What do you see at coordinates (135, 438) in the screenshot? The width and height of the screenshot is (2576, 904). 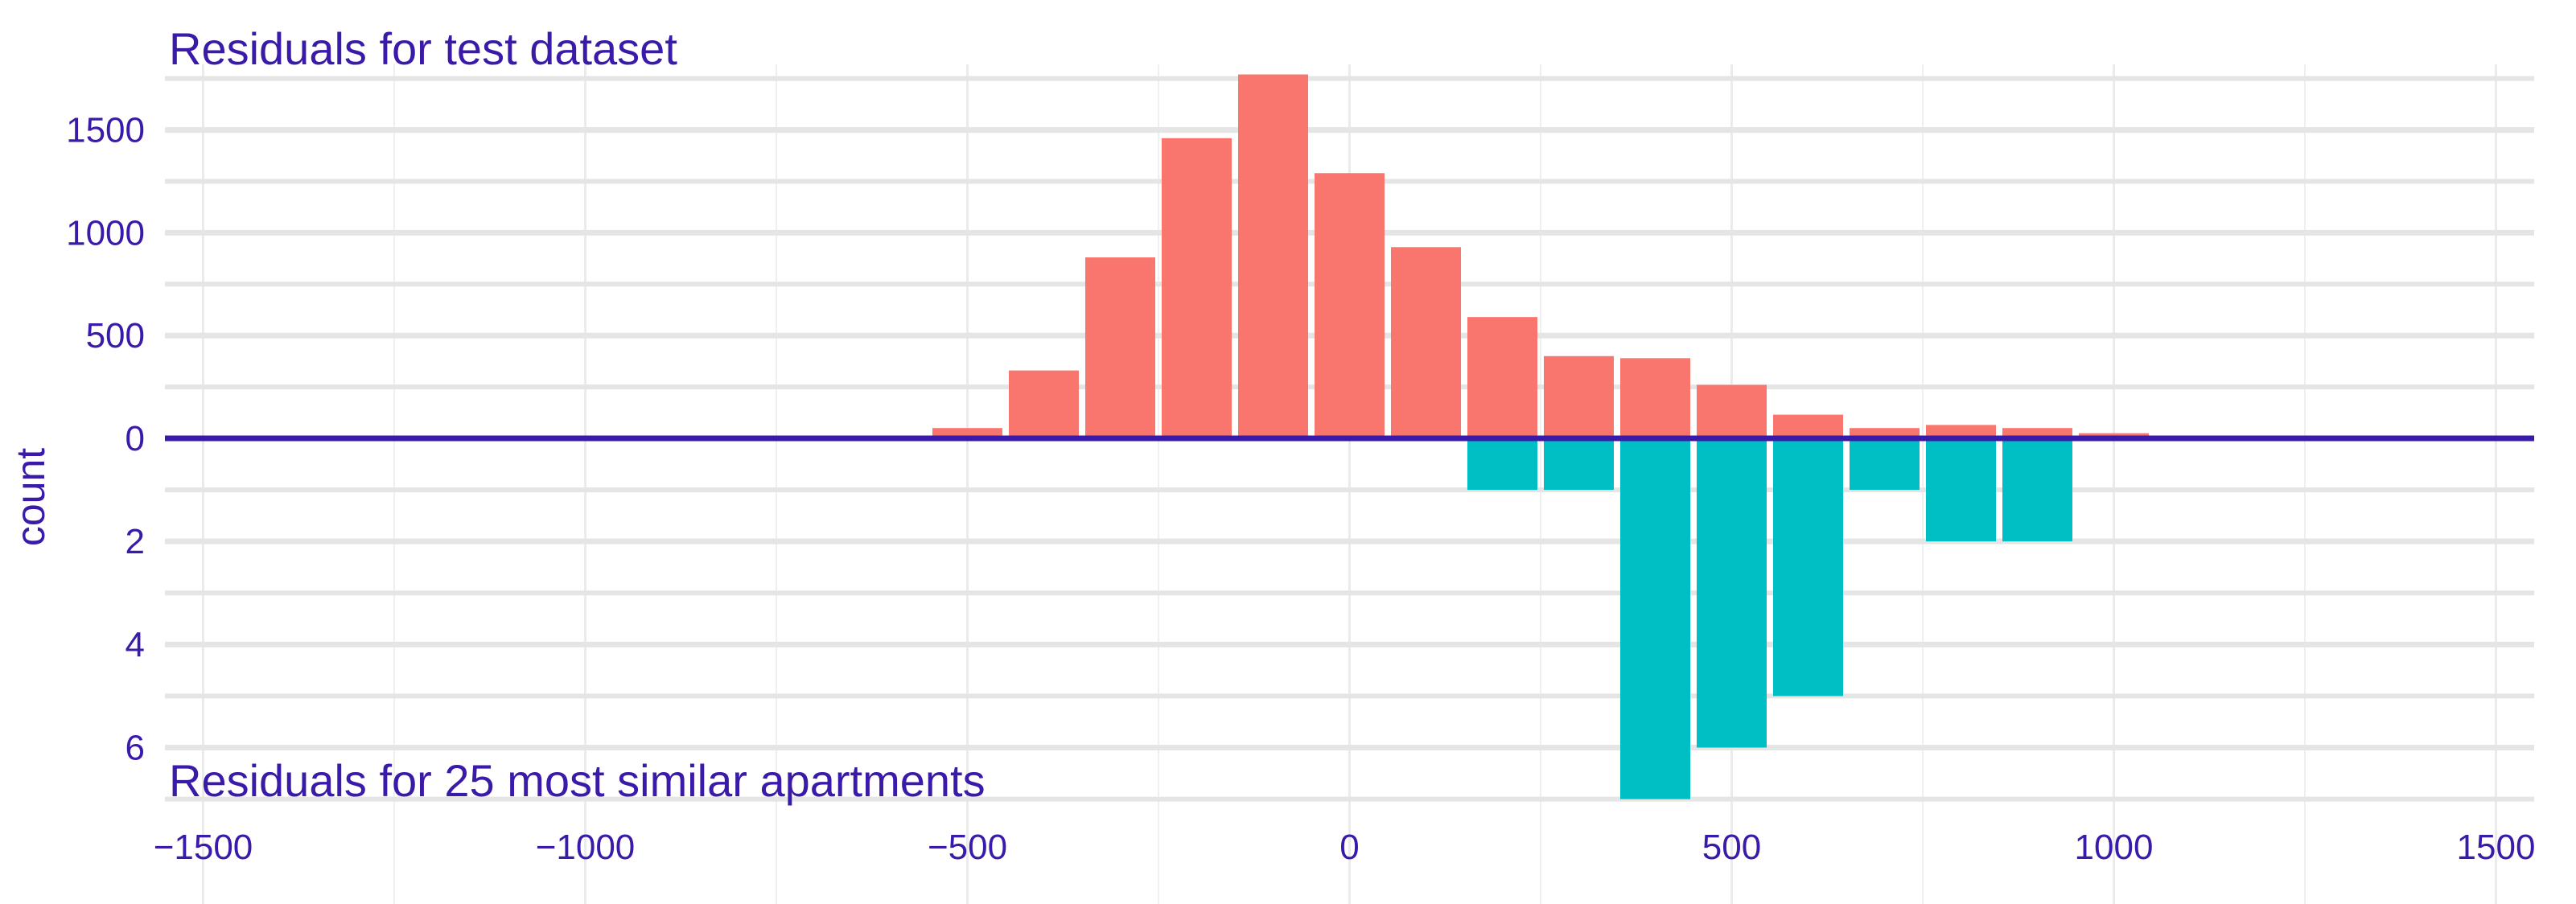 I see `y-tick-label-zero: 0` at bounding box center [135, 438].